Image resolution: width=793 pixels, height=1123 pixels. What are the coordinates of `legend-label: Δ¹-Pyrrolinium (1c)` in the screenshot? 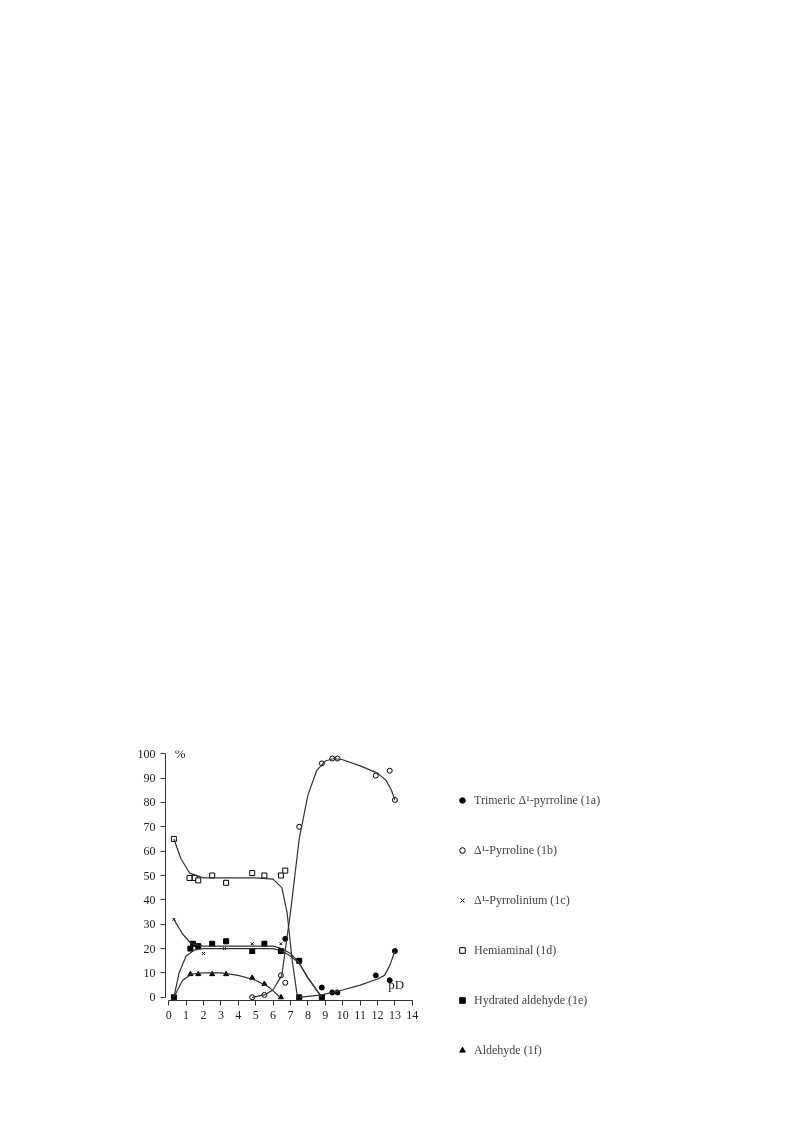 It's located at (522, 900).